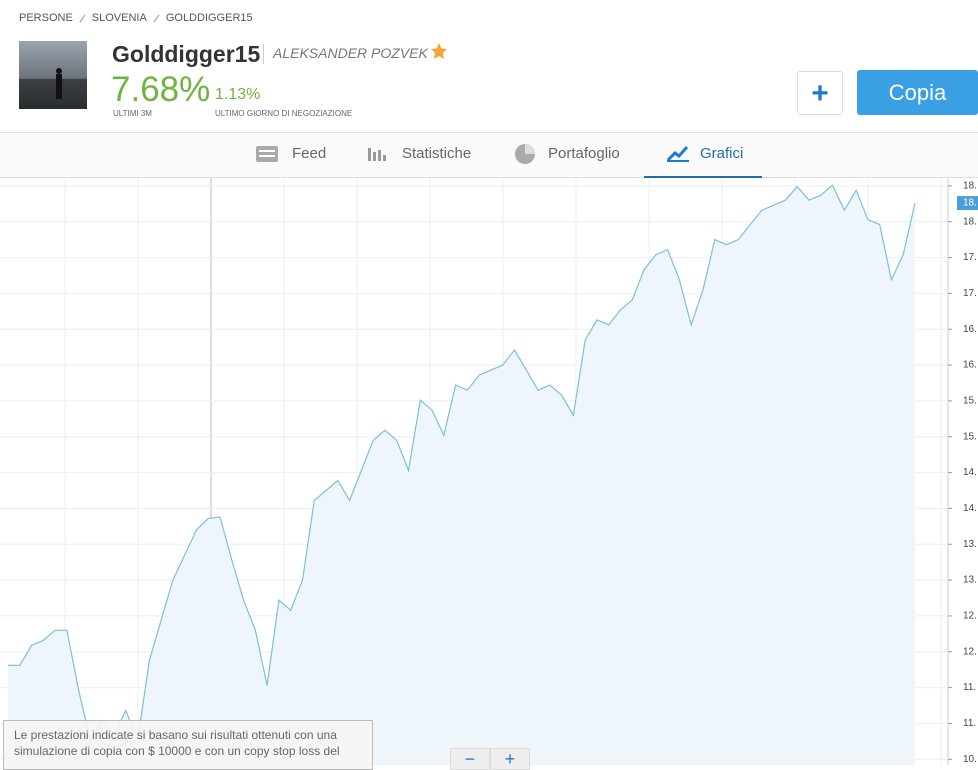 Image resolution: width=978 pixels, height=770 pixels. What do you see at coordinates (161, 89) in the screenshot?
I see `gain: 7.68%` at bounding box center [161, 89].